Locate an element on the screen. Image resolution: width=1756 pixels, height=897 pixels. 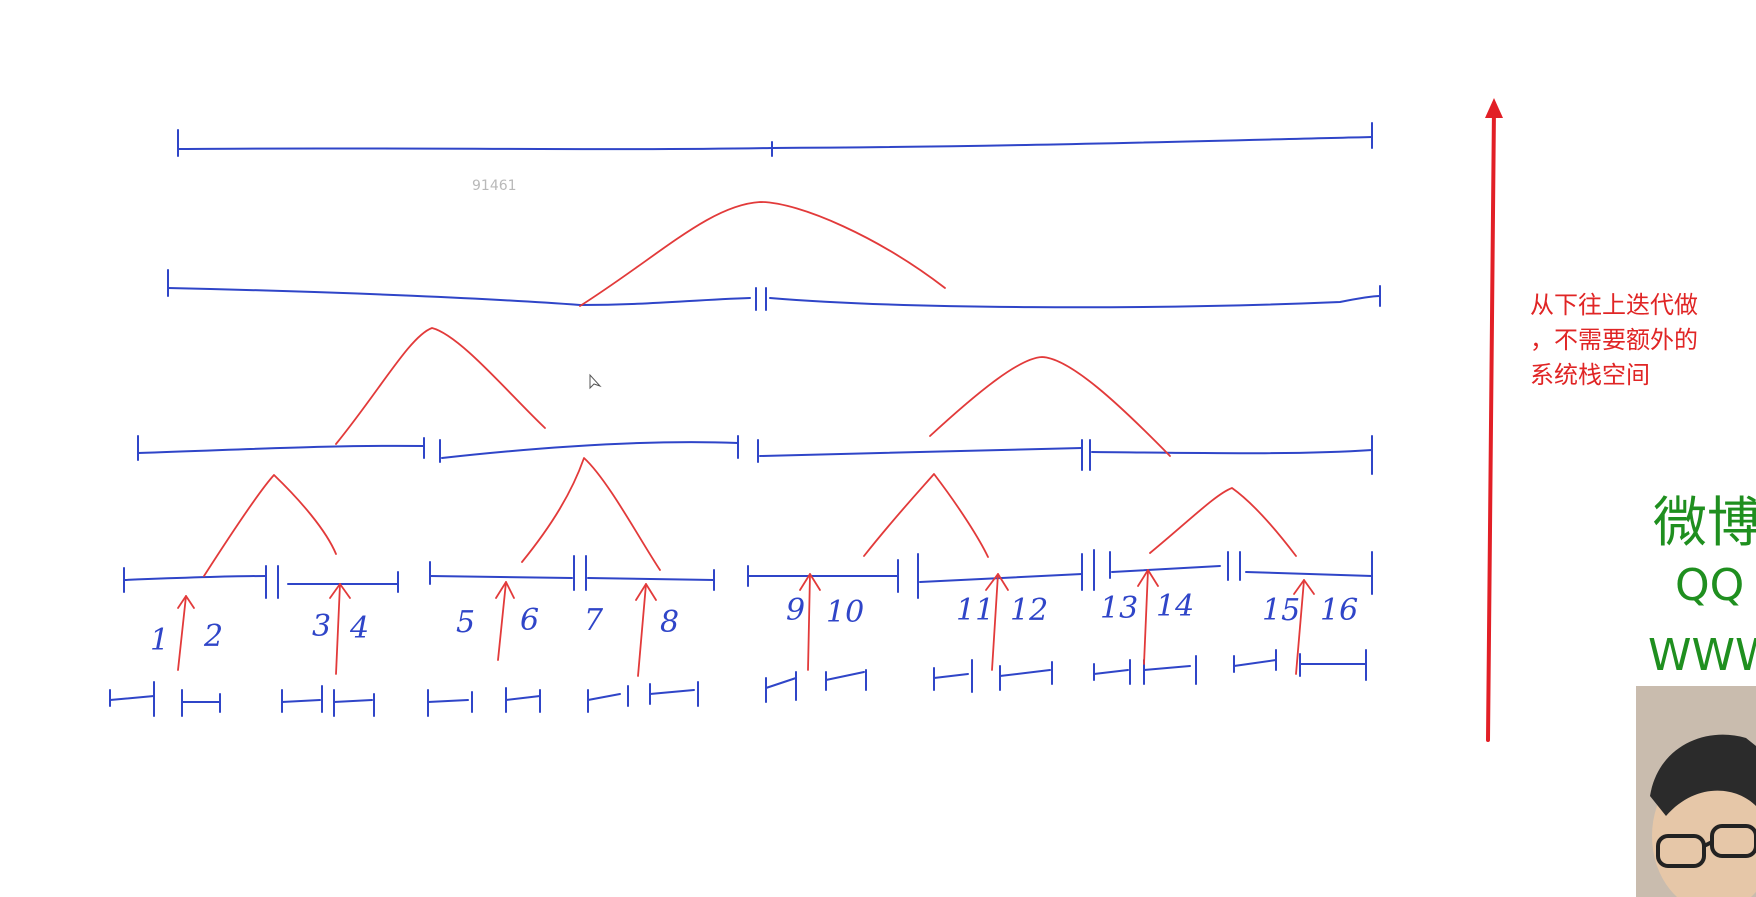
leaf-label-7: 7 is located at coordinates (594, 620).